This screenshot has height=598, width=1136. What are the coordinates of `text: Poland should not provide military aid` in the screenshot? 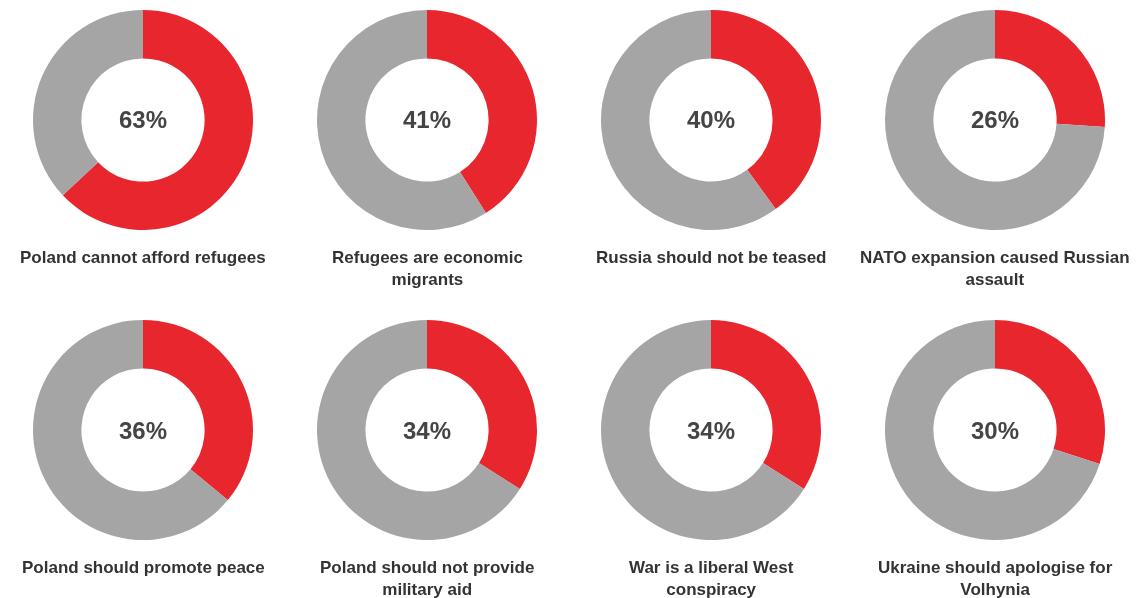 It's located at (427, 578).